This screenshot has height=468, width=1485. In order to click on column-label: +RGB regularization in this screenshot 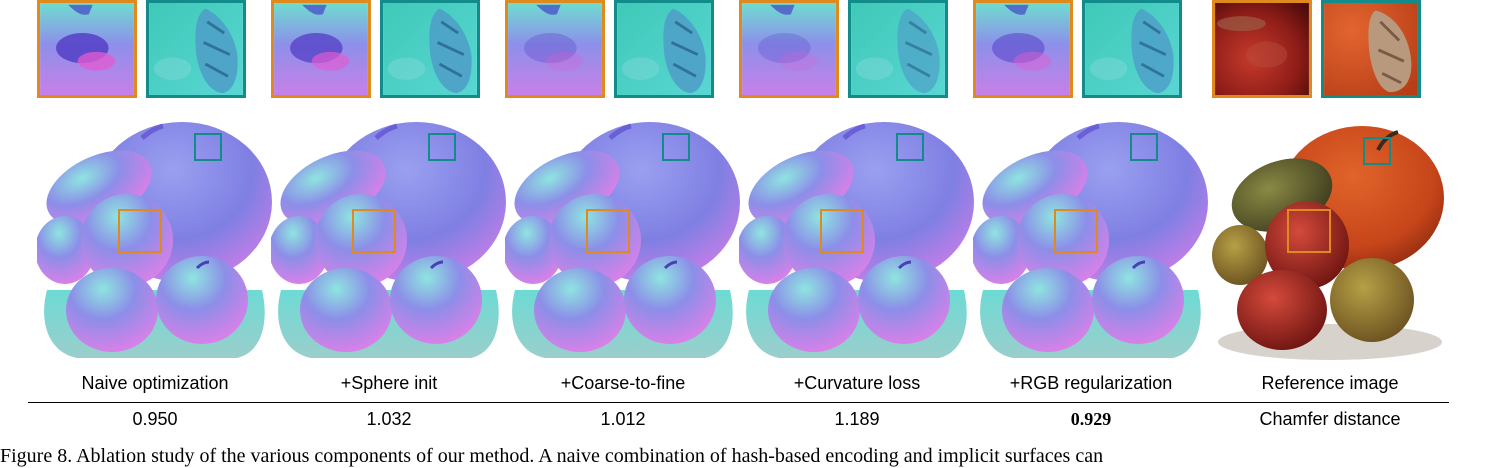, I will do `click(1091, 383)`.